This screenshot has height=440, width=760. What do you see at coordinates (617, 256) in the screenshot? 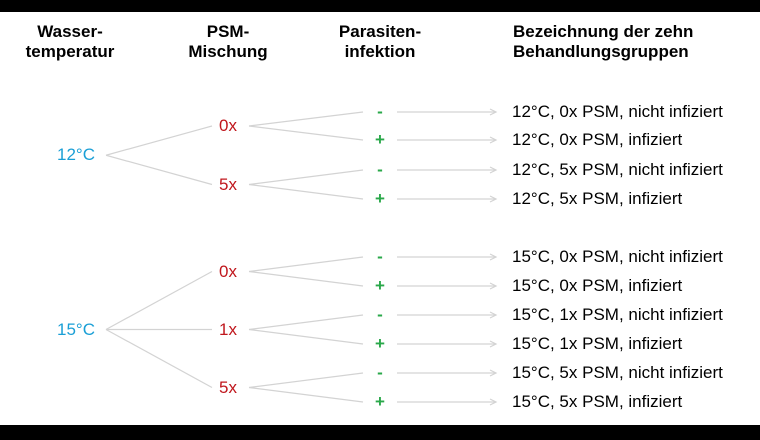
I see `group-label: 15°C, 0x PSM, nicht infiziert` at bounding box center [617, 256].